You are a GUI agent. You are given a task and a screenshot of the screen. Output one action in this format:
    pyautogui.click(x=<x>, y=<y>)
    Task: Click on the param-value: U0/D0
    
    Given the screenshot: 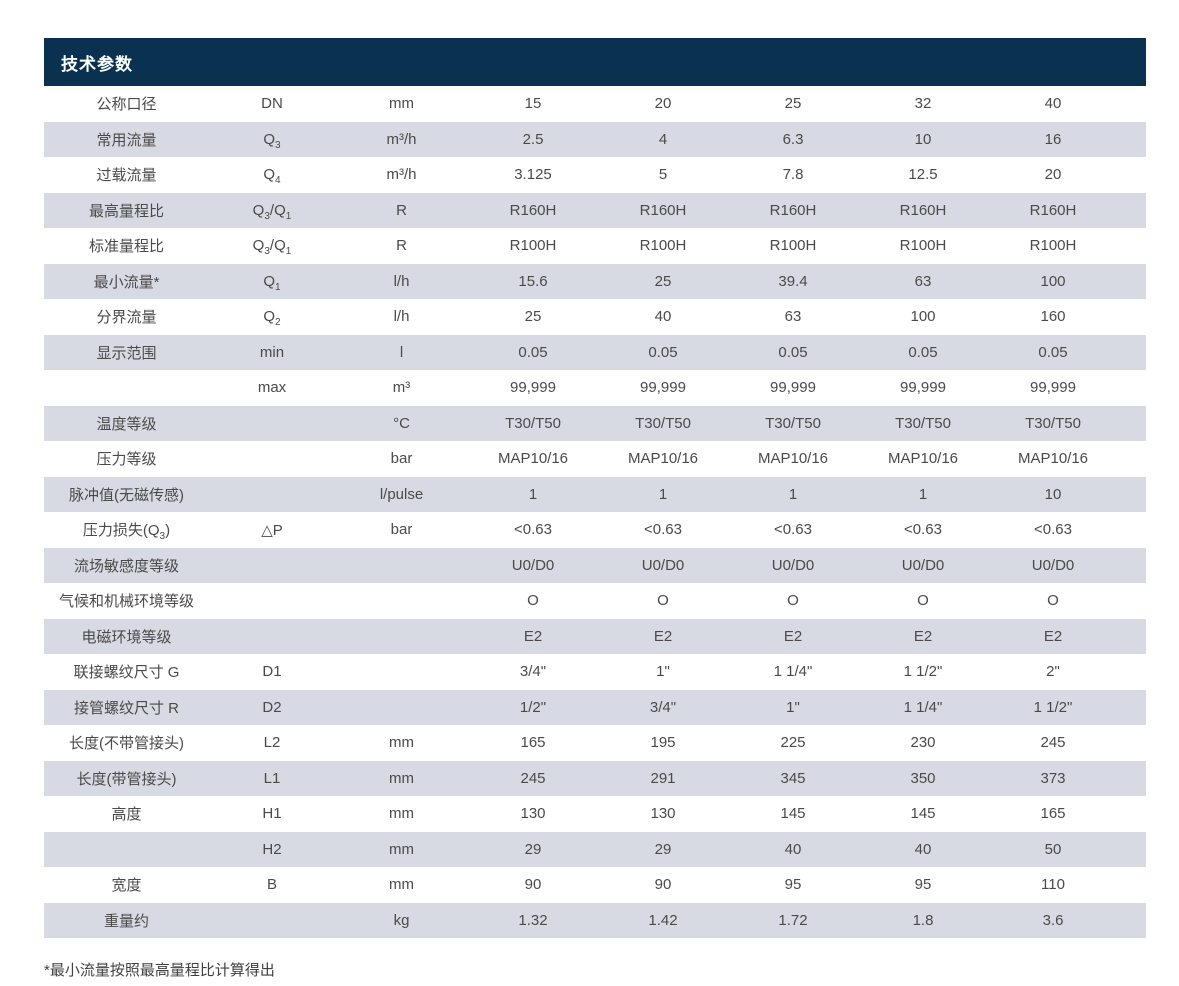 What is the action you would take?
    pyautogui.click(x=663, y=565)
    